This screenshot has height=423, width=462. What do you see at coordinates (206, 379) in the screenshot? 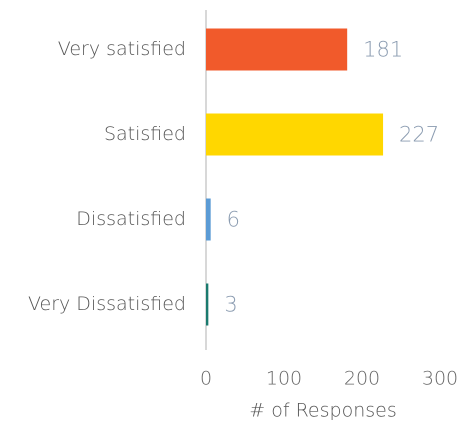
I see `x-tick-label: 0` at bounding box center [206, 379].